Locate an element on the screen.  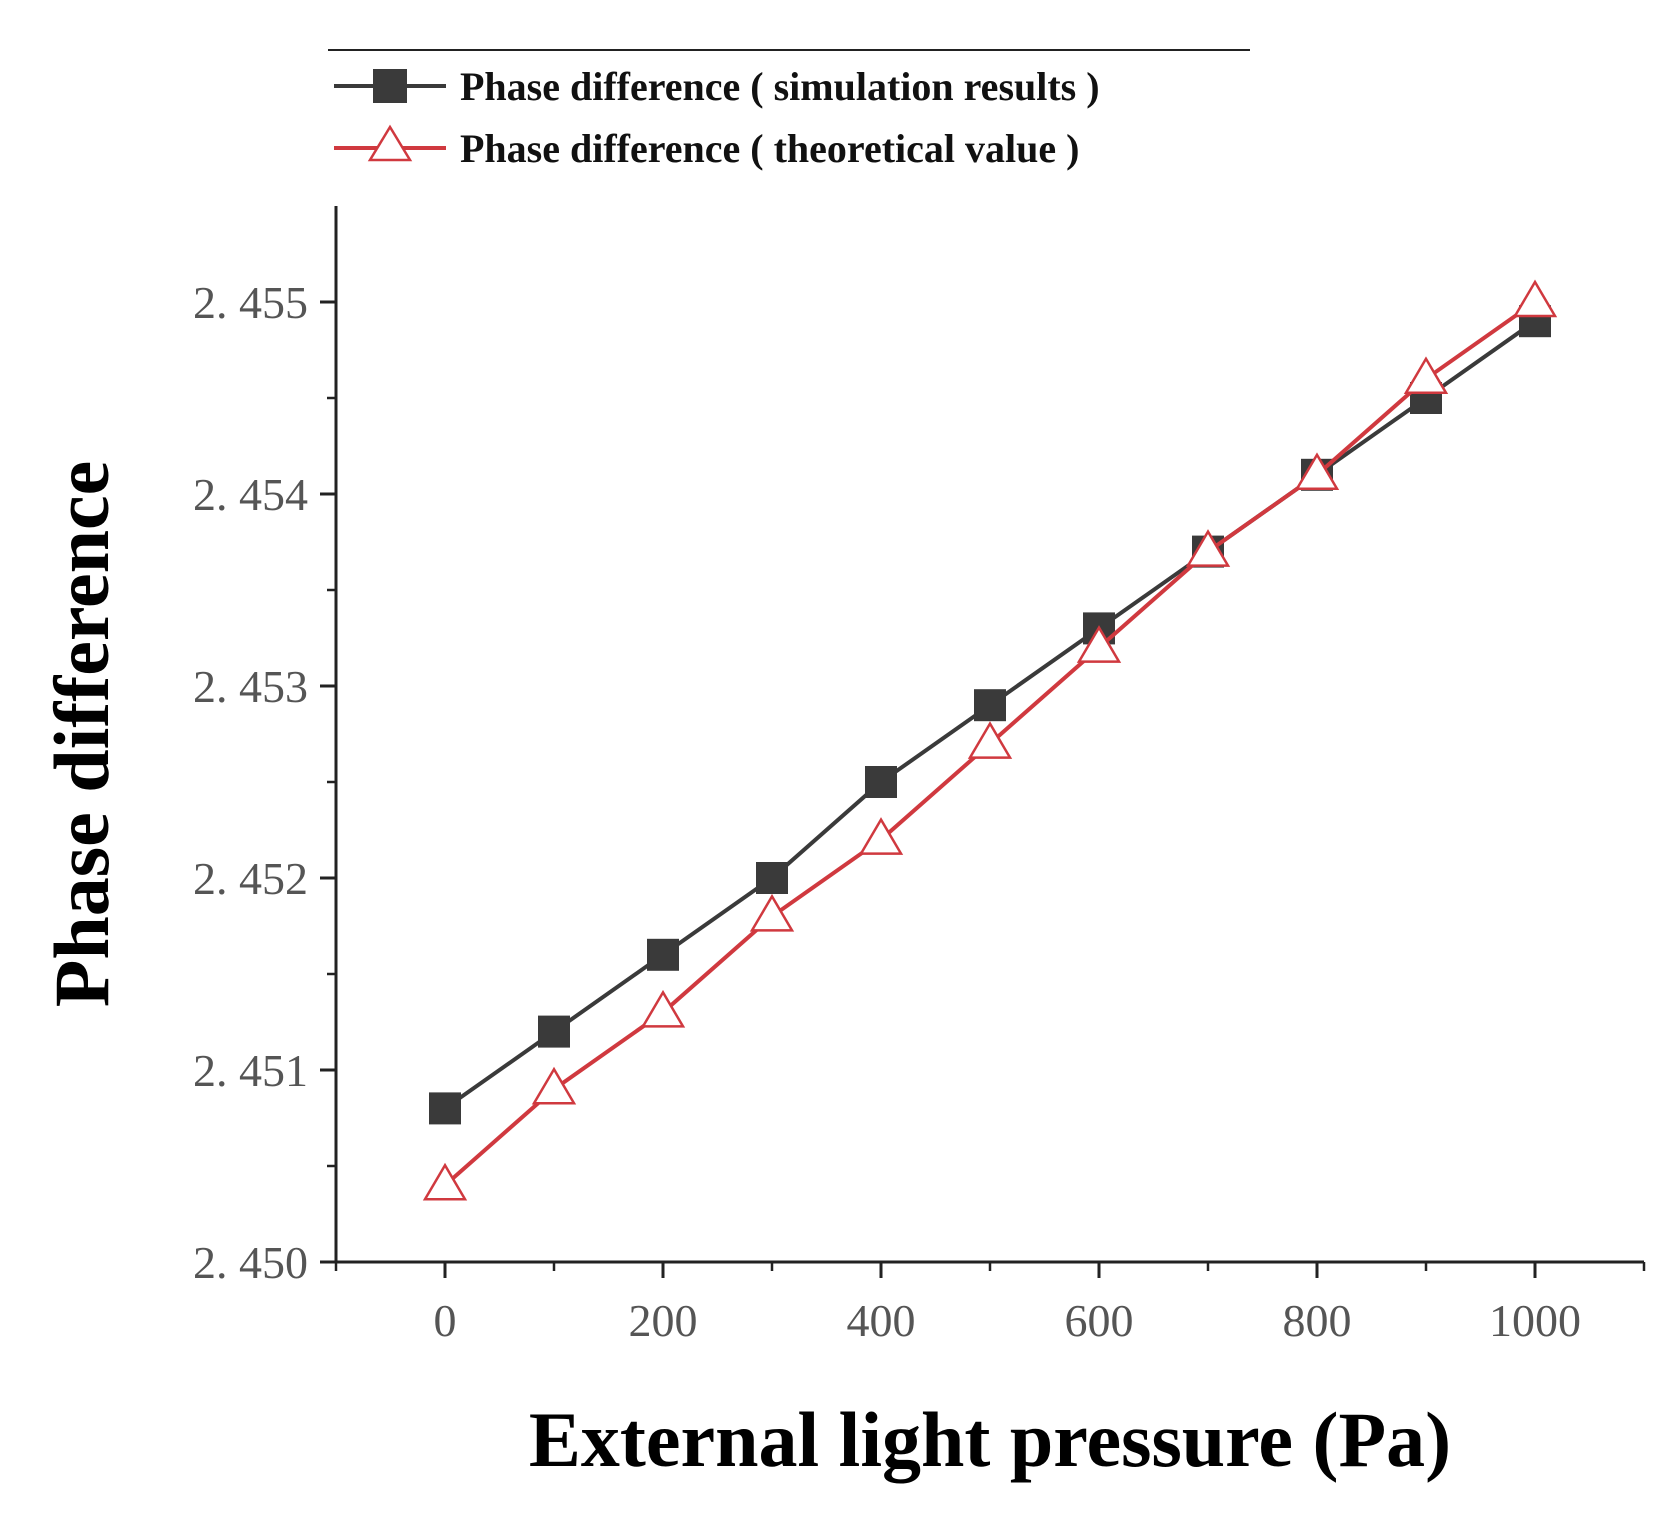
legend-label-theoretical: Phase difference ( theoretical value ) is located at coordinates (769, 148).